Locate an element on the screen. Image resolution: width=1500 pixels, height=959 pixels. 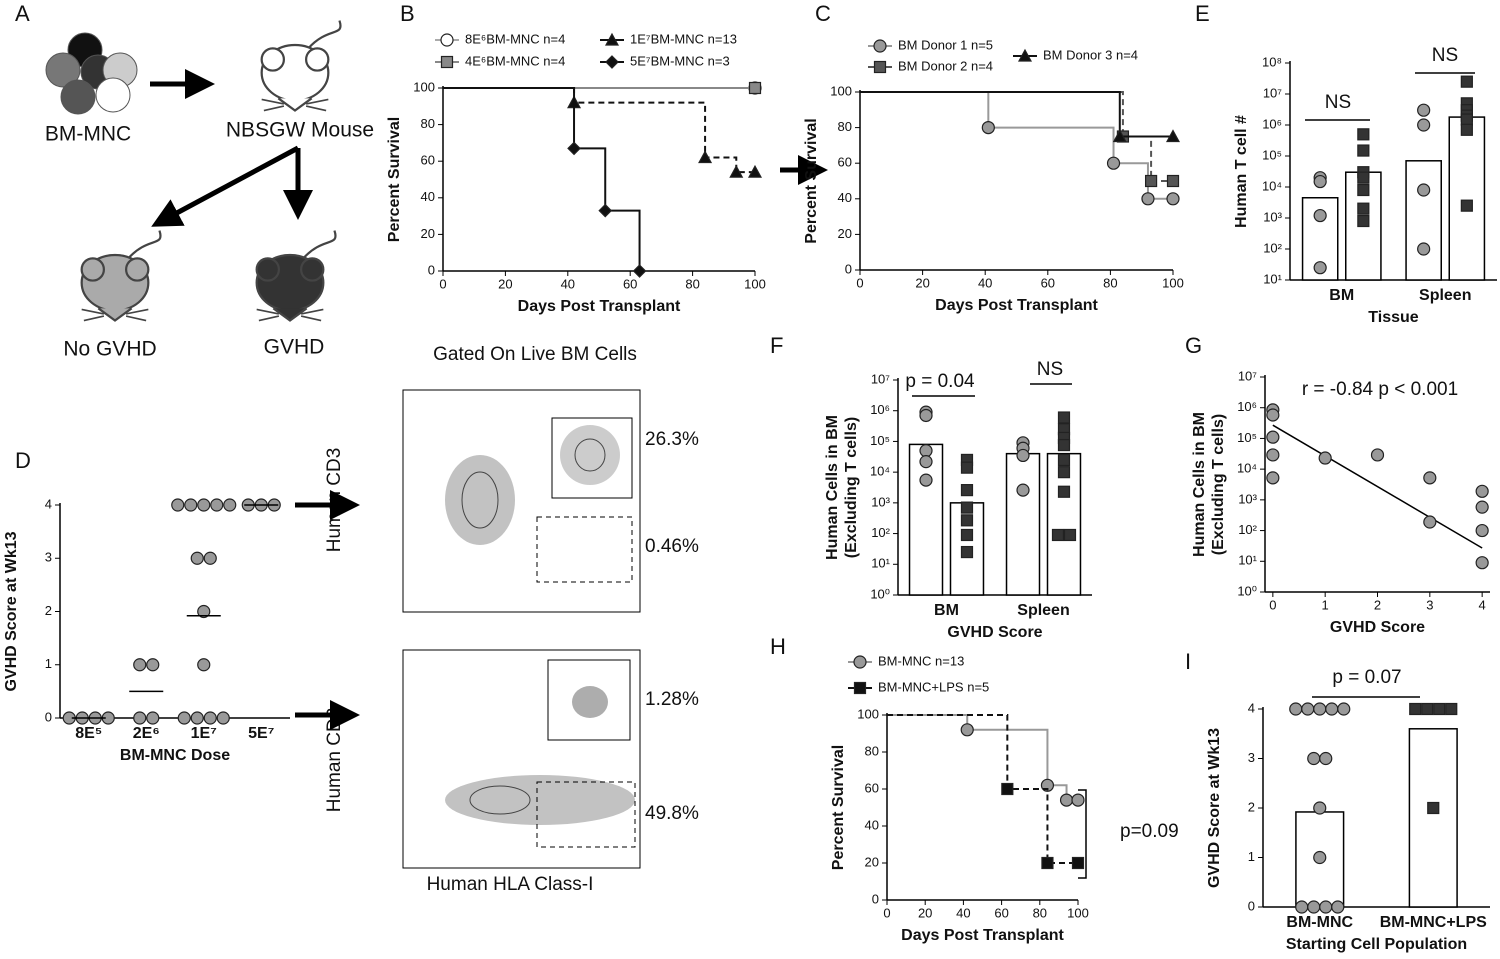
contour is located at coordinates (500, 800).